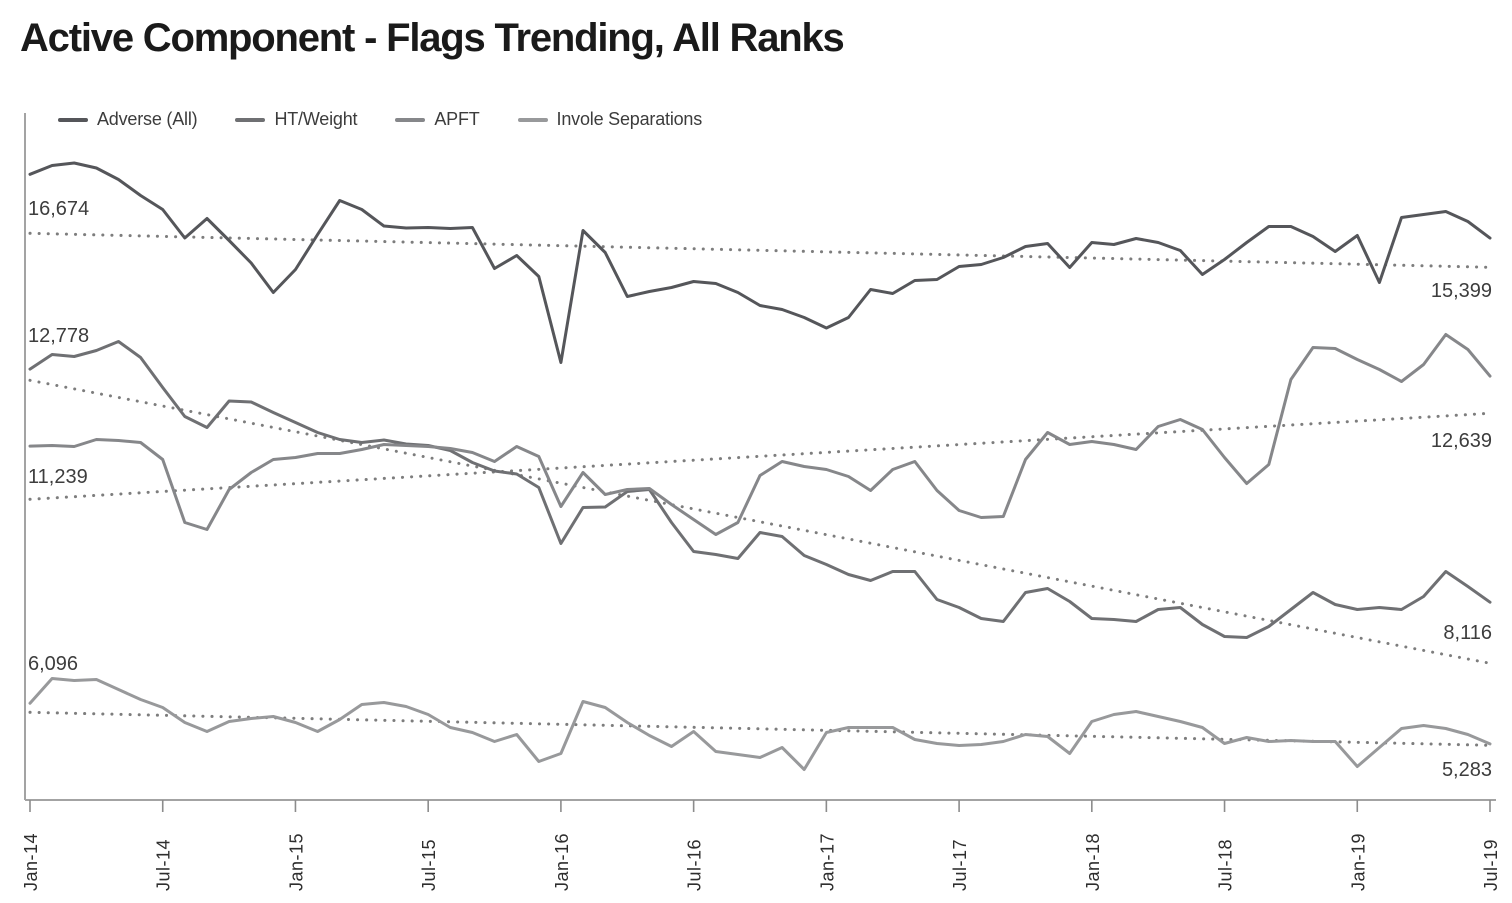 The height and width of the screenshot is (903, 1512). Describe the element at coordinates (1461, 441) in the screenshot. I see `last-value-label-apft: 12,639` at that location.